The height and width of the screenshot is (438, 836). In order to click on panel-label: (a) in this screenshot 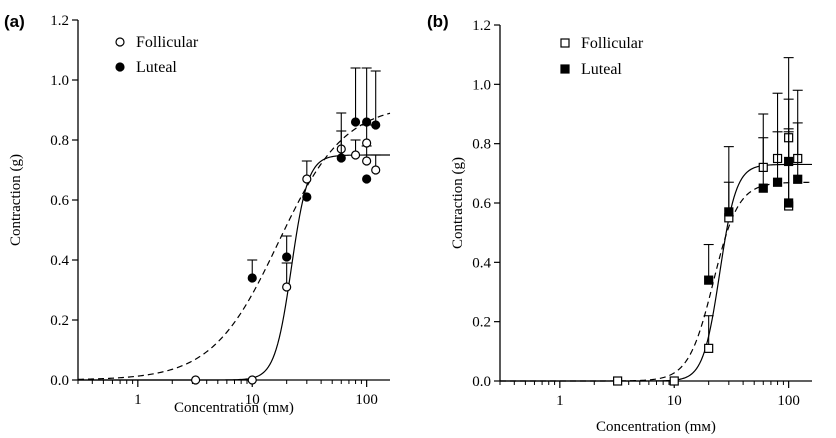, I will do `click(14, 21)`.